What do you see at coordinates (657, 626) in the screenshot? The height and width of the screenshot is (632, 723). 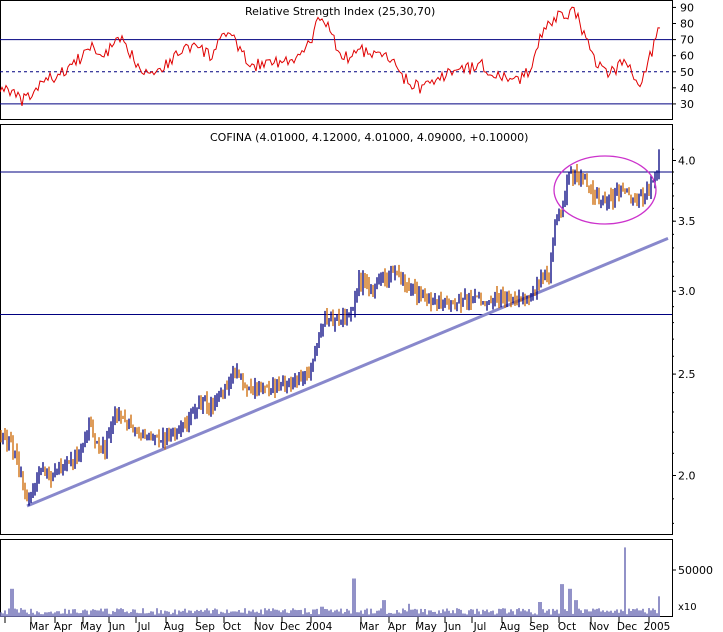 I see `month-label: 2005` at bounding box center [657, 626].